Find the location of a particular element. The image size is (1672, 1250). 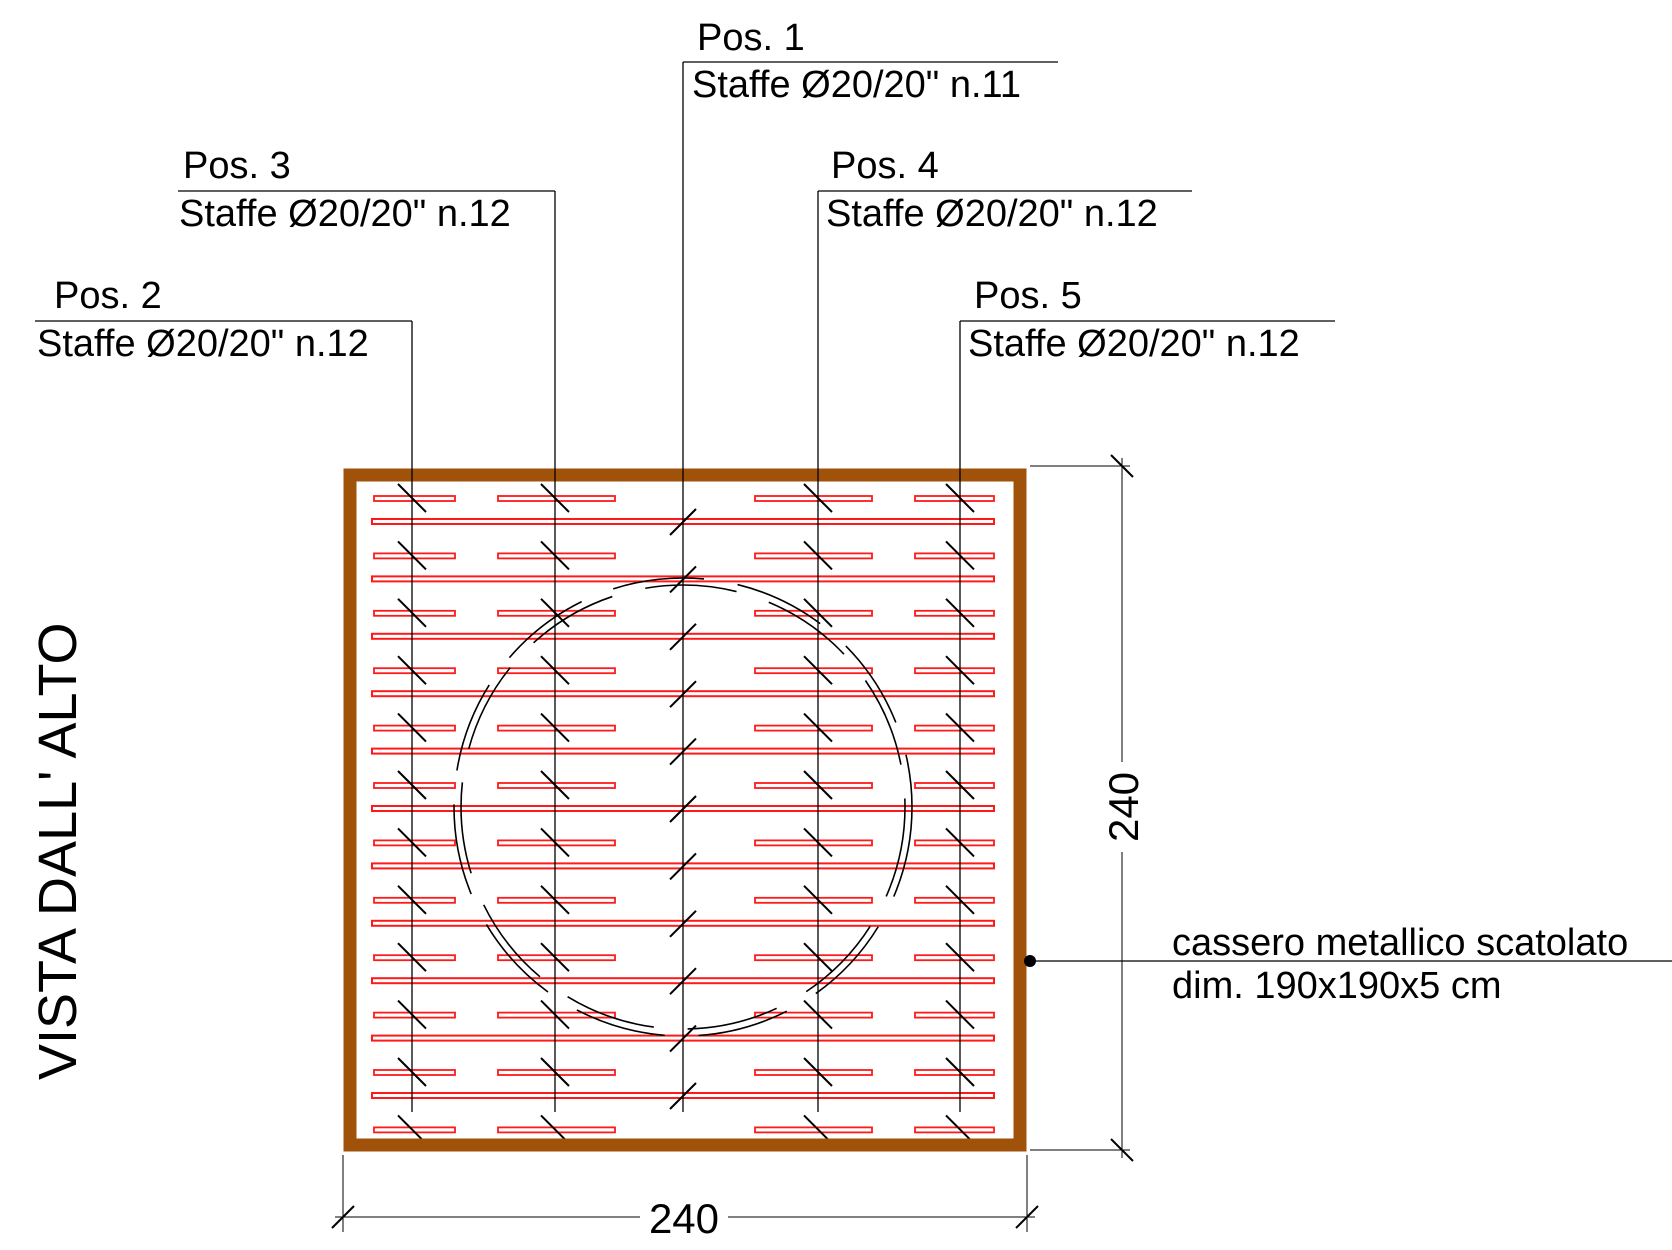

pos4-label: Pos. 4 is located at coordinates (885, 166).